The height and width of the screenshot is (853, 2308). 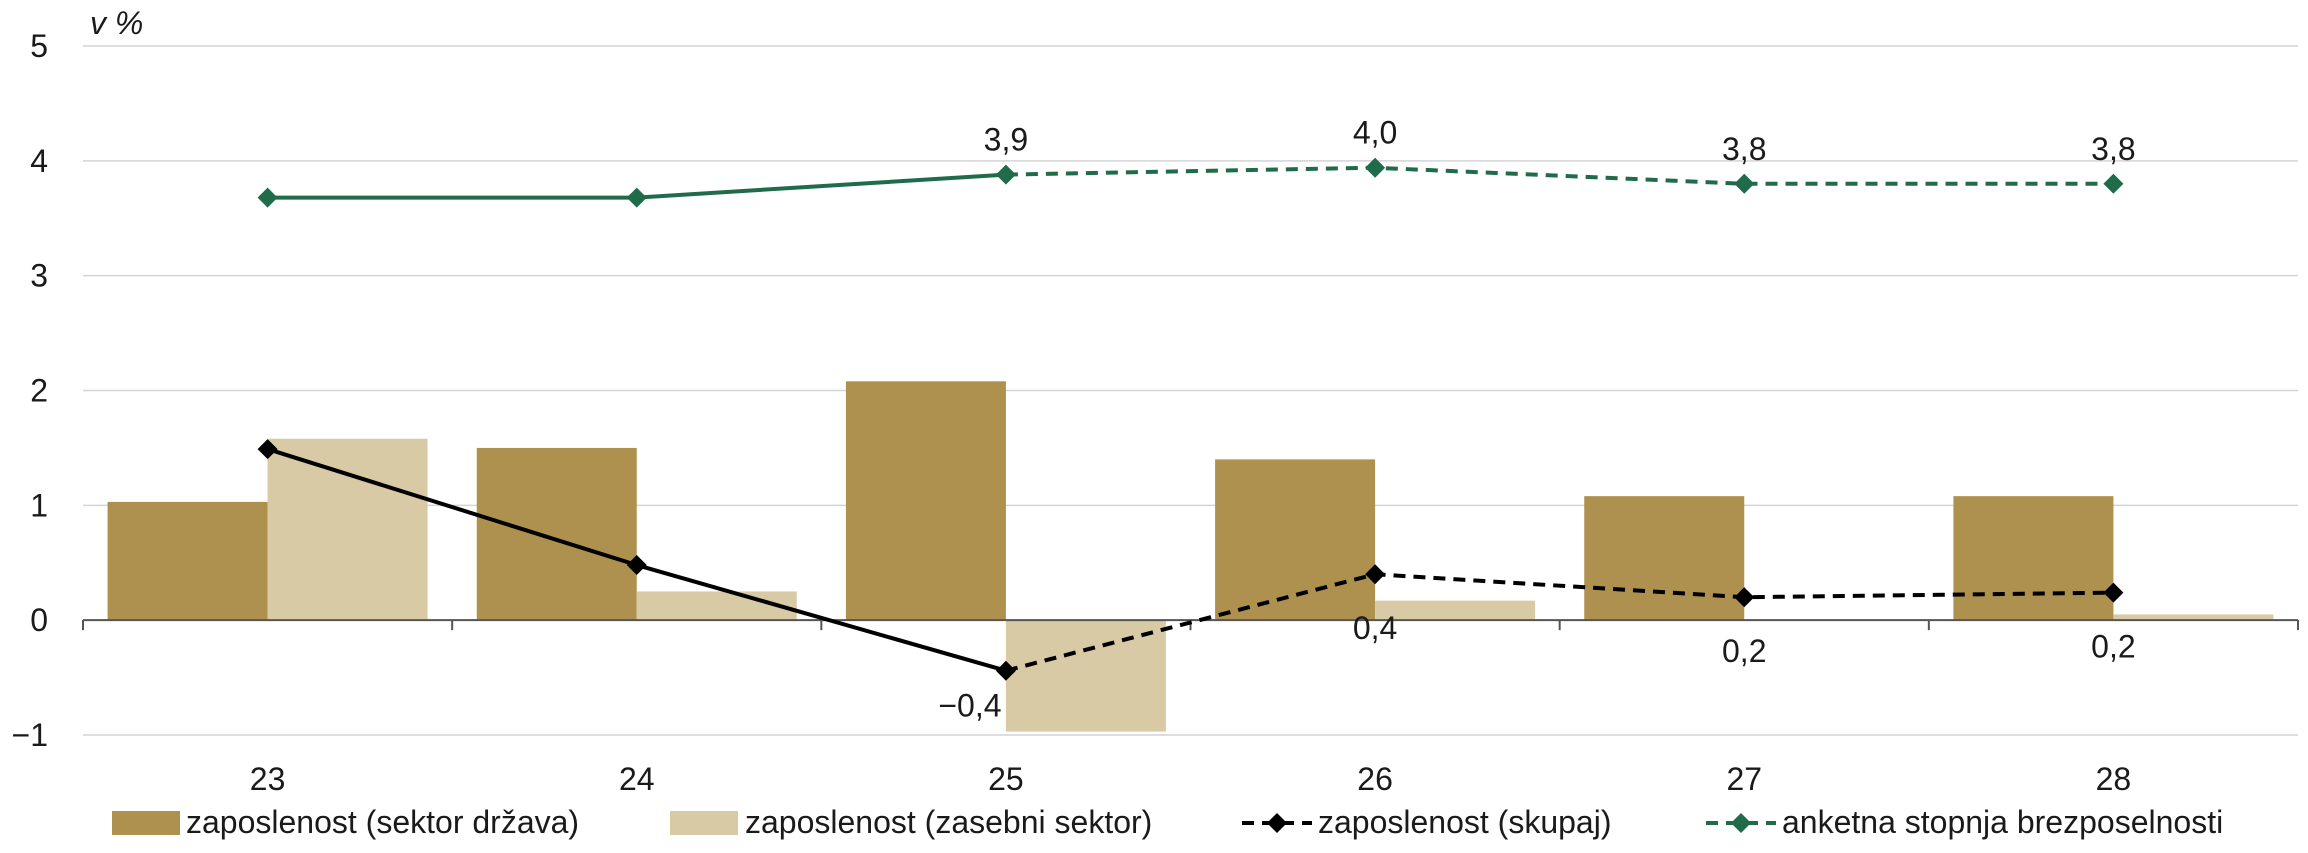 I want to click on y-tick-label: 5, so click(x=39, y=46).